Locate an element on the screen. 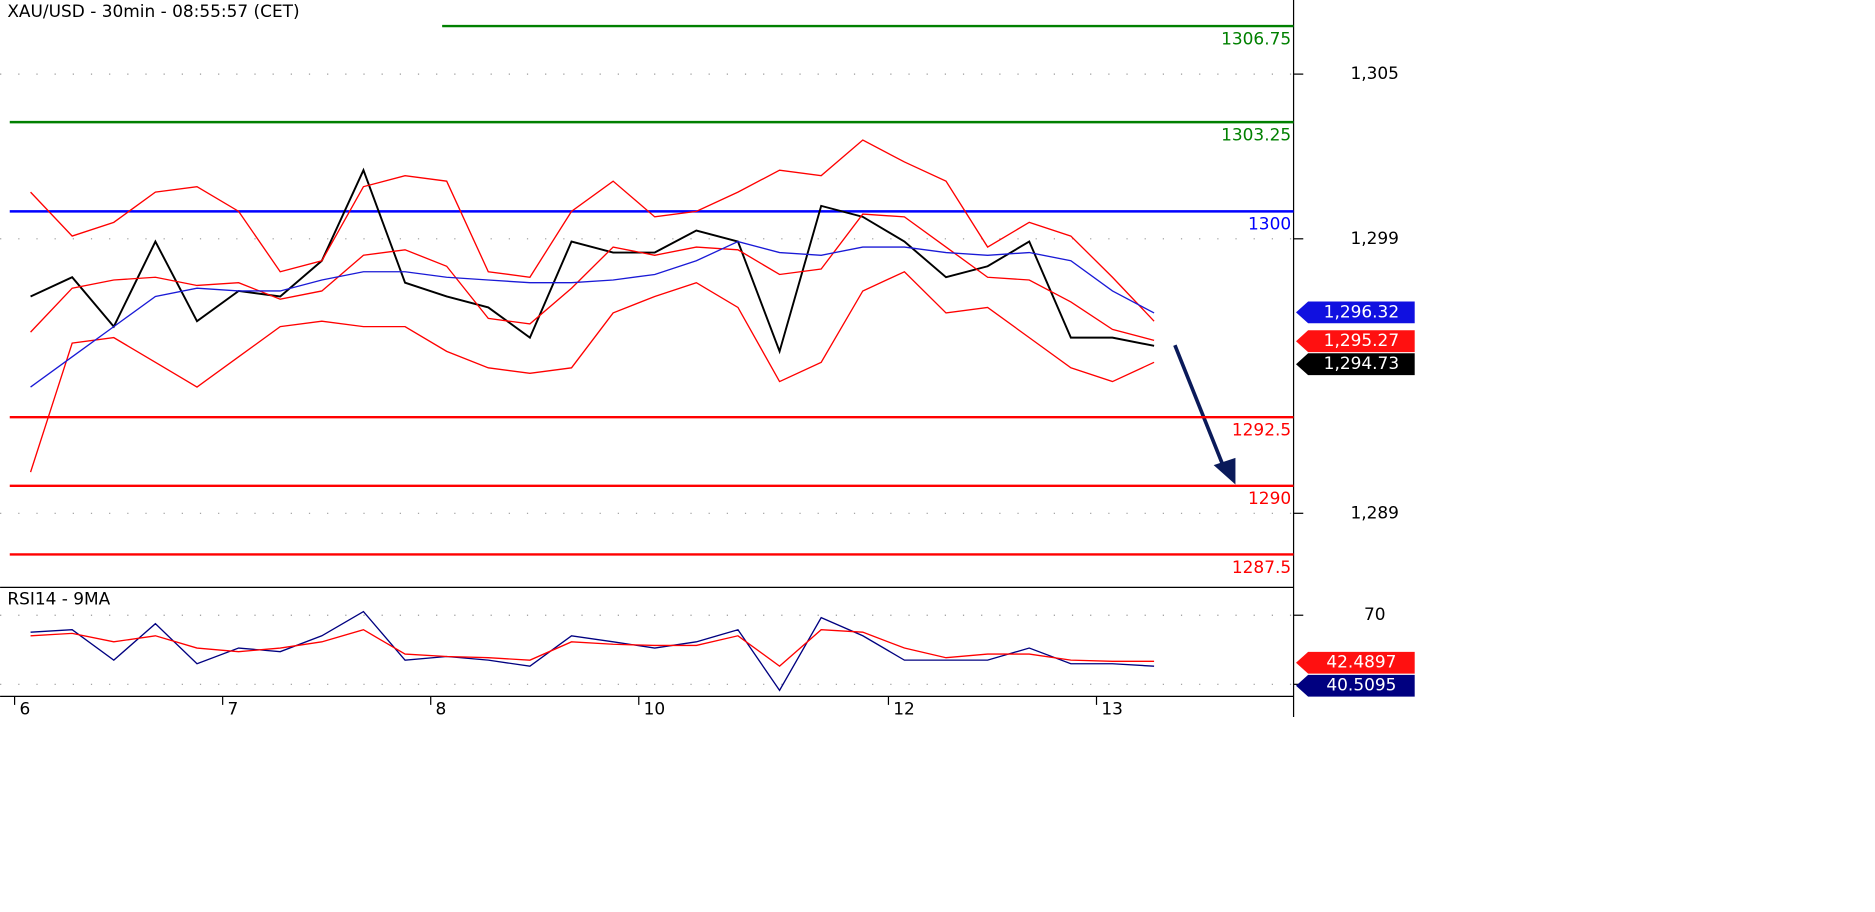 The height and width of the screenshot is (912, 1875). x-tick-label: 6 is located at coordinates (24, 709).